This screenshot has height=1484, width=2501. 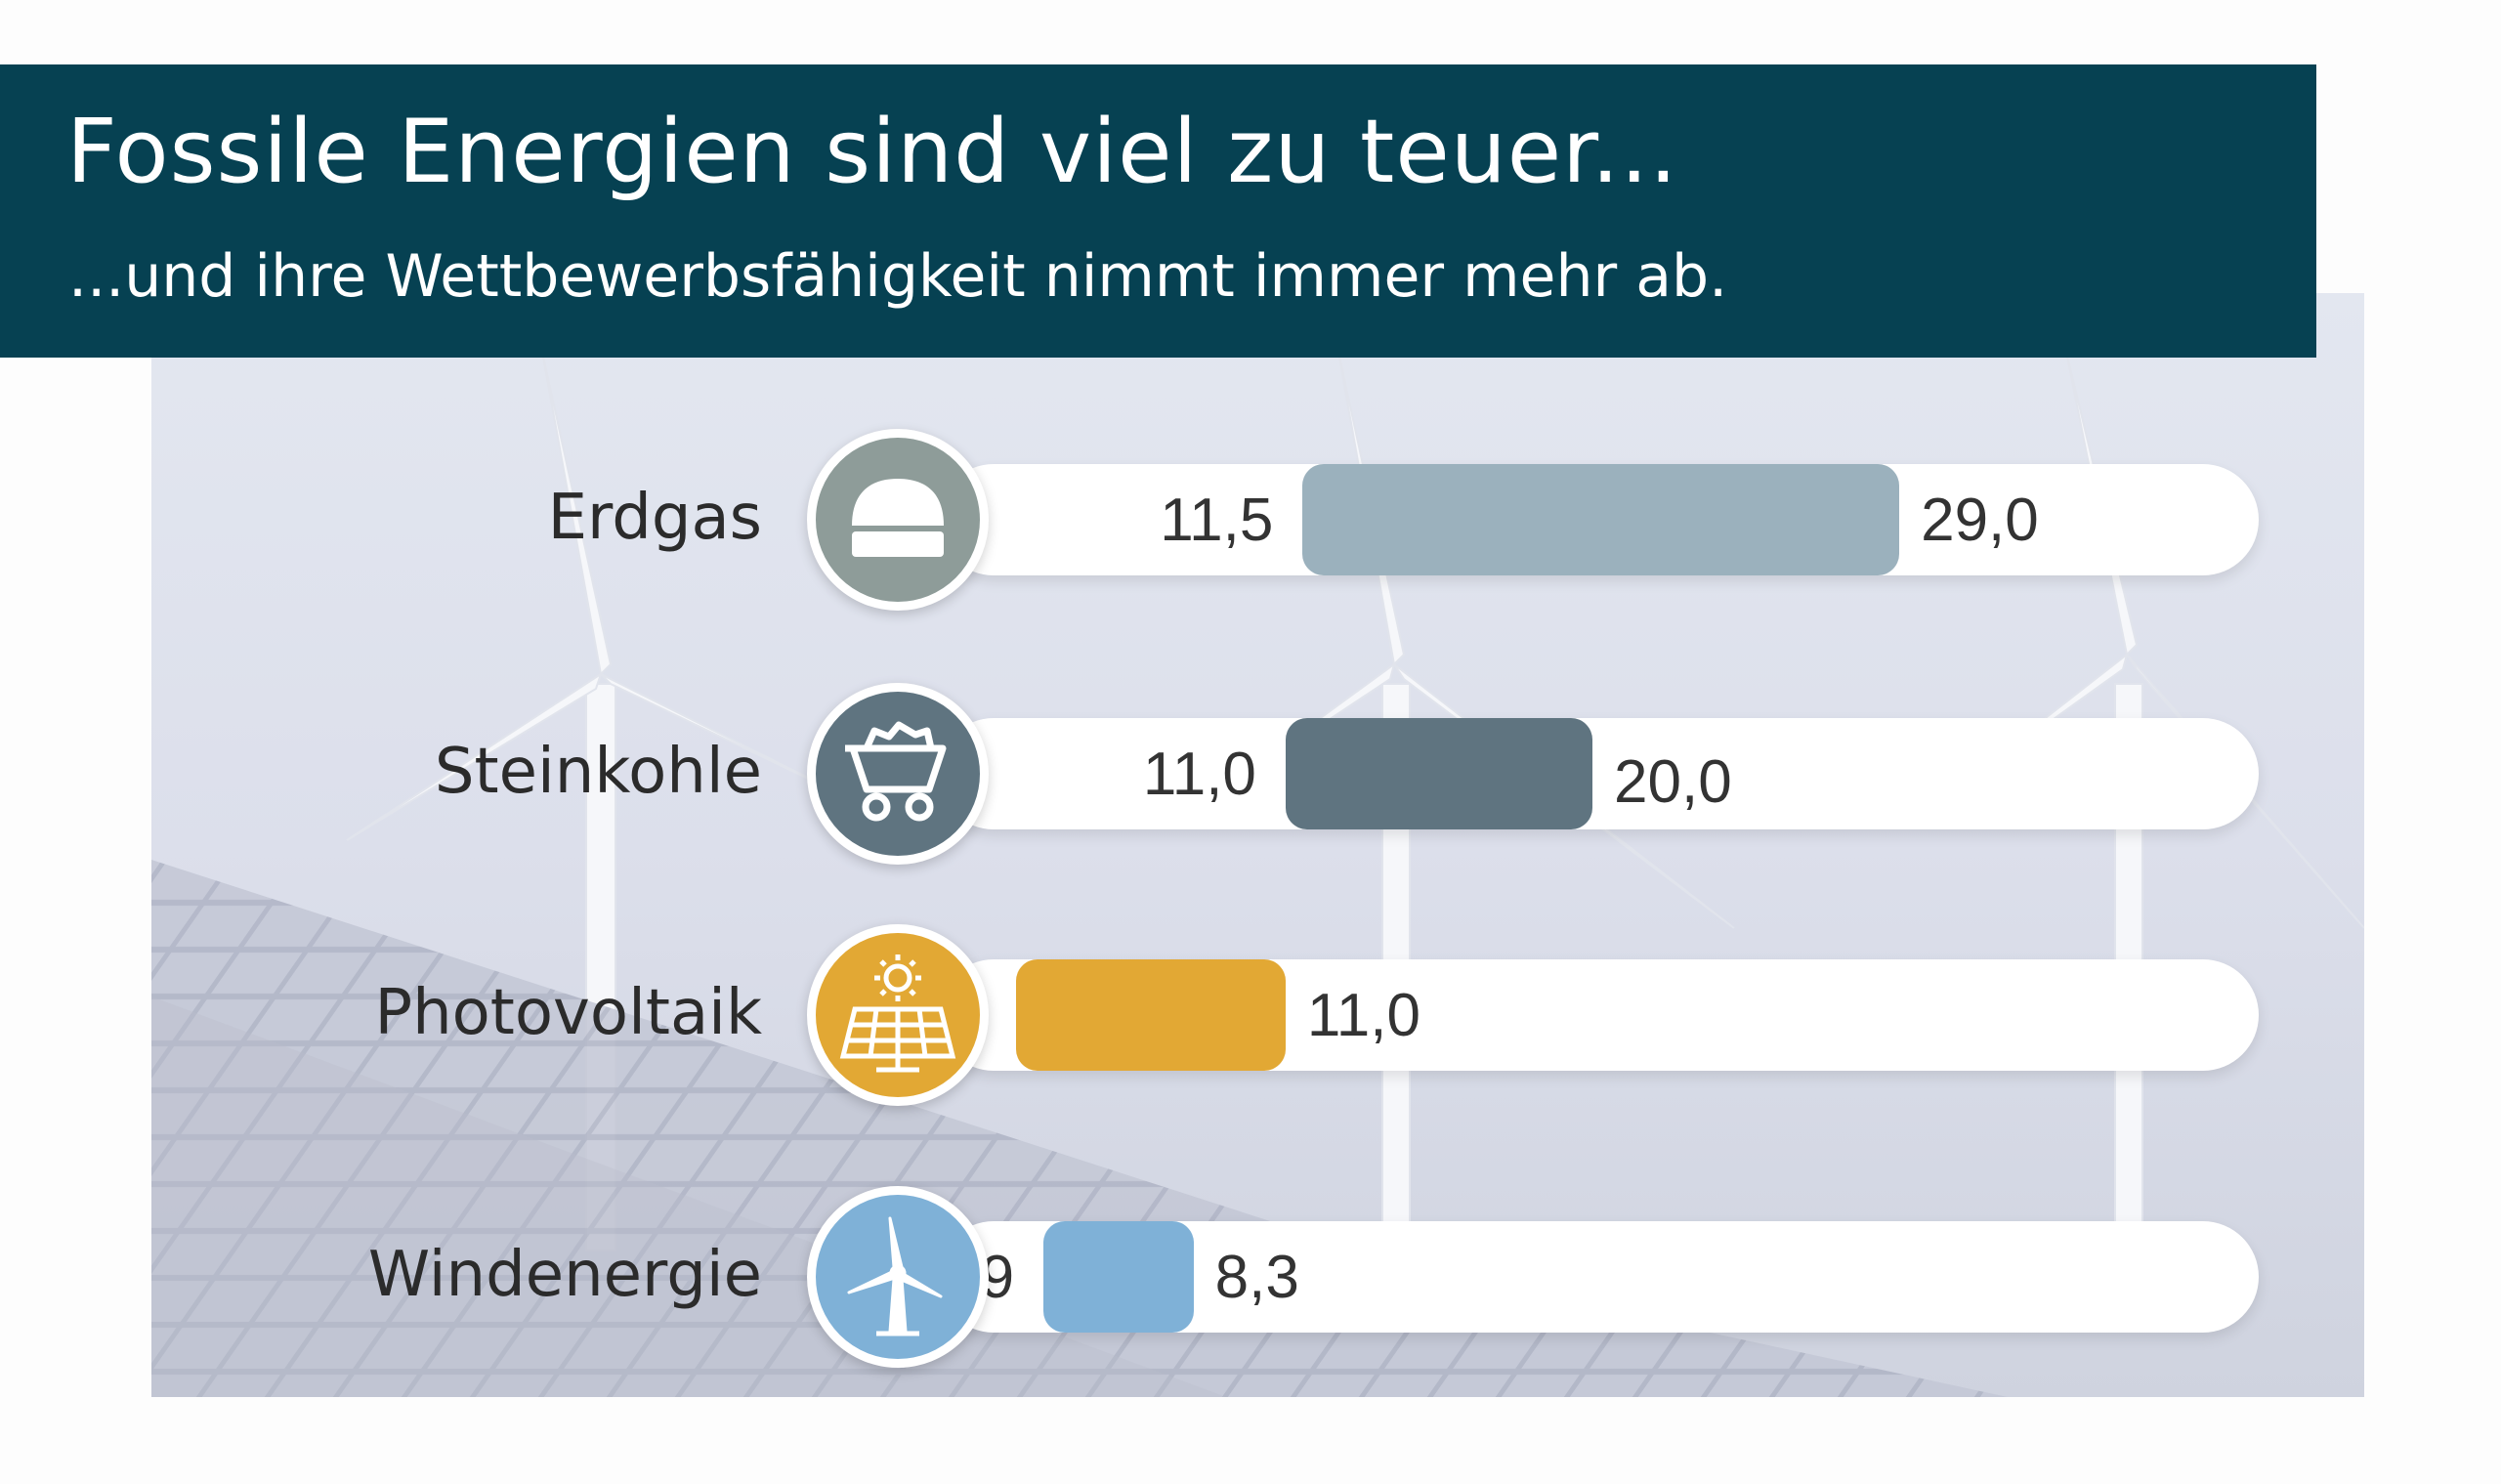 I want to click on category-label: Erdgas, so click(x=654, y=518).